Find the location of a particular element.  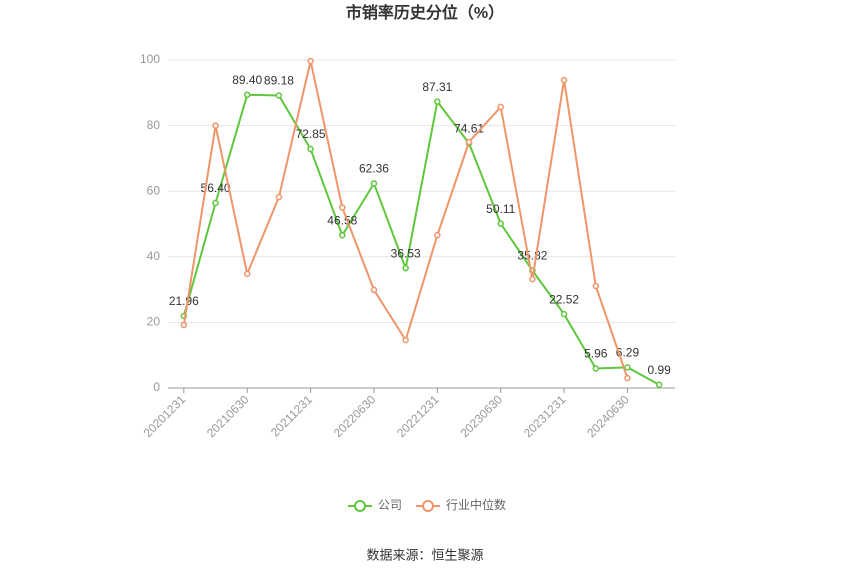

x-tick-label: 20230630 is located at coordinates (481, 416).